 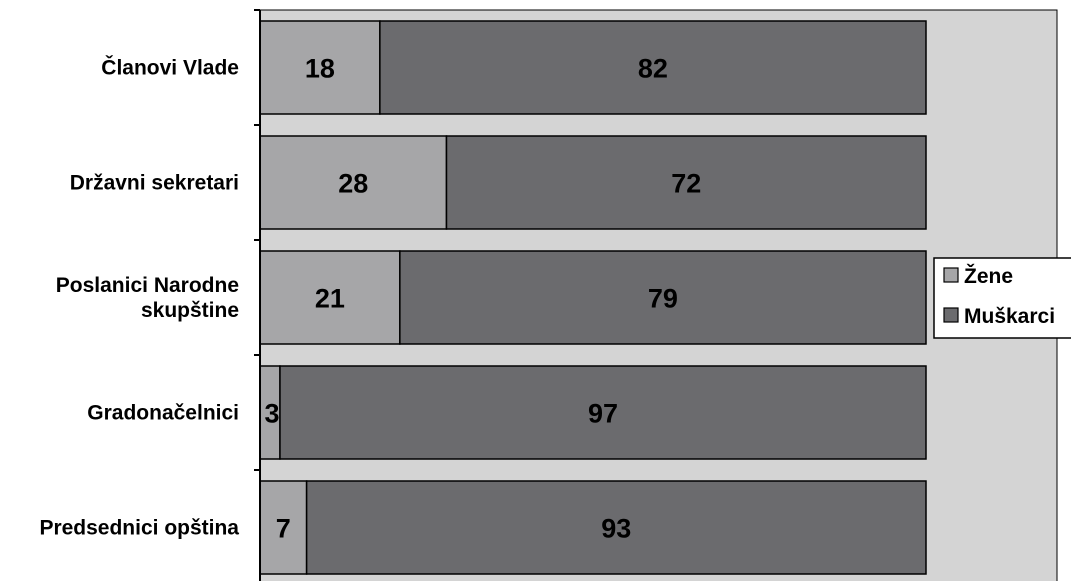 I want to click on data-label: 79, so click(x=663, y=299).